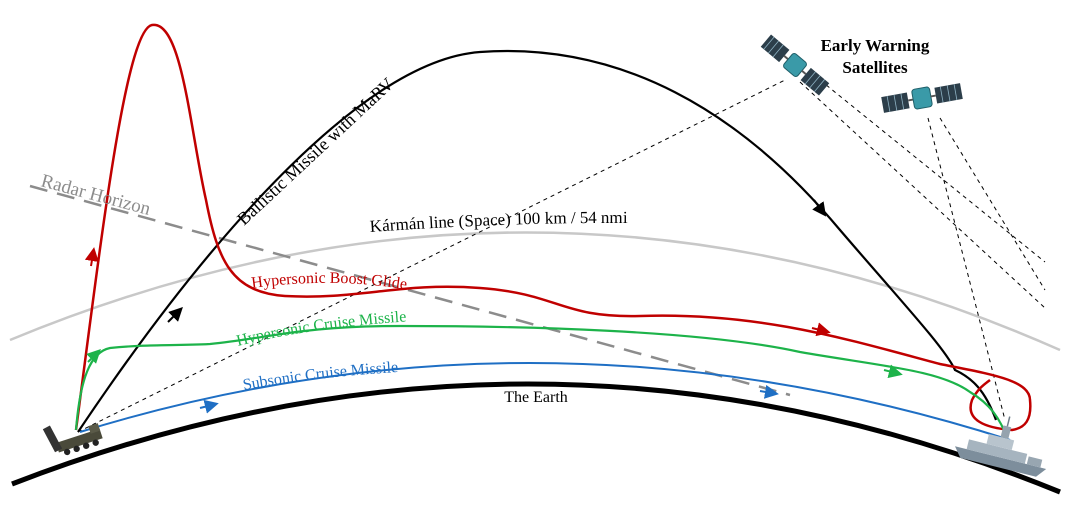  I want to click on ship-icon, so click(1000, 446).